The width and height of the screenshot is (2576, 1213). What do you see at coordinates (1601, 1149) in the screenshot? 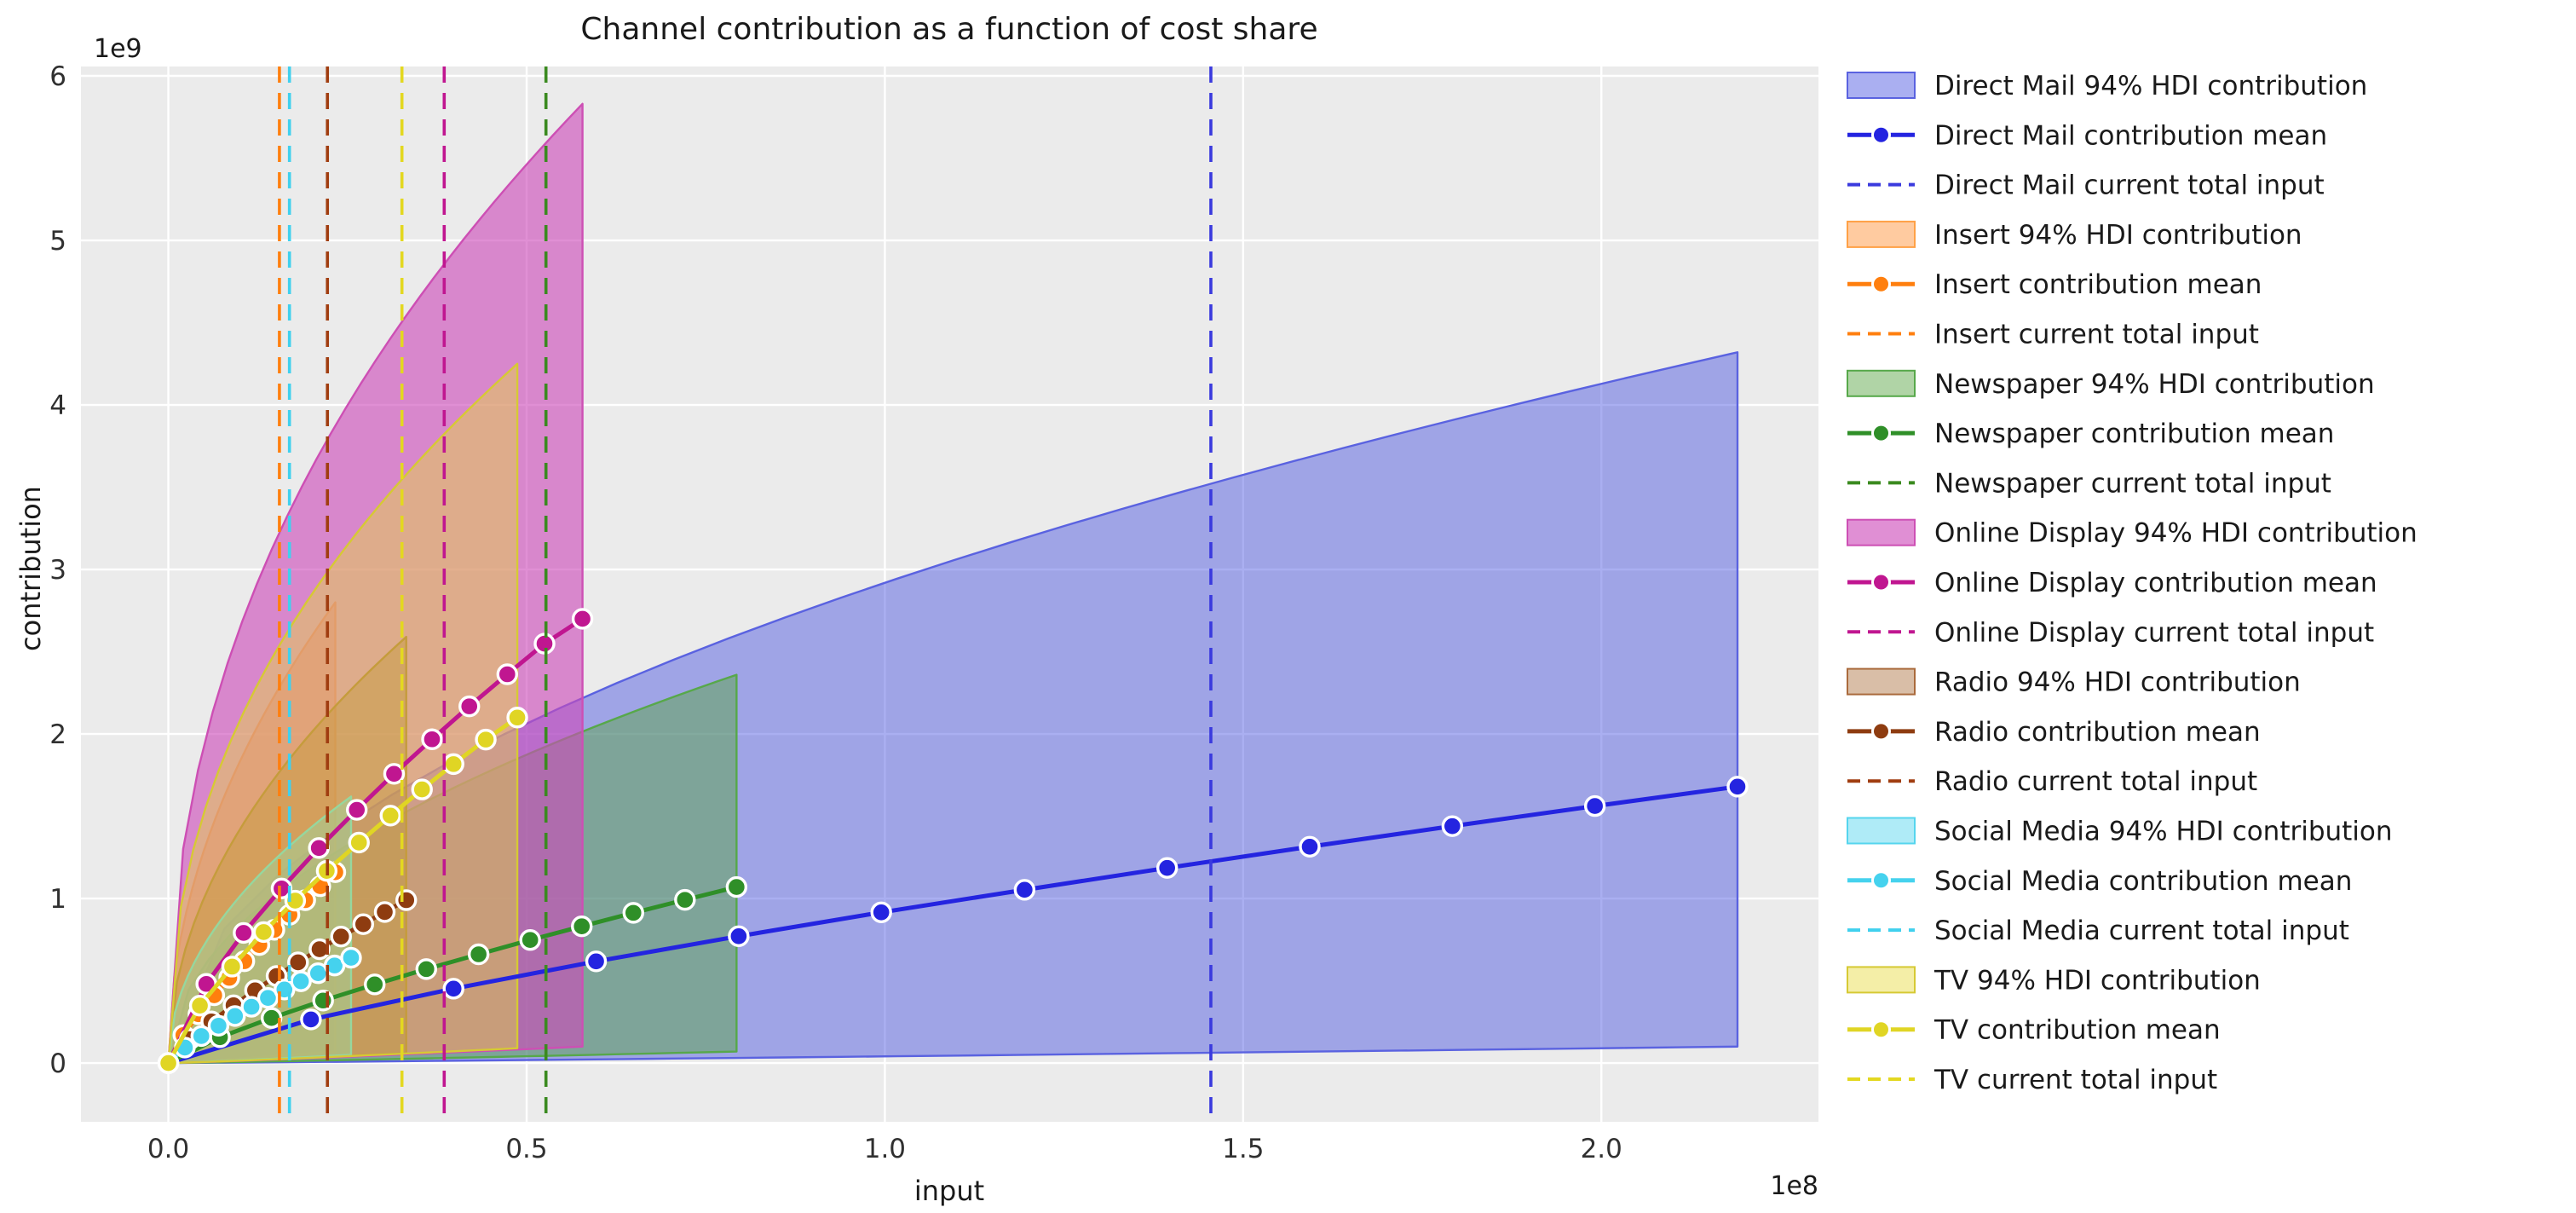
I see `x-tick-label-2.0: 2.0` at bounding box center [1601, 1149].